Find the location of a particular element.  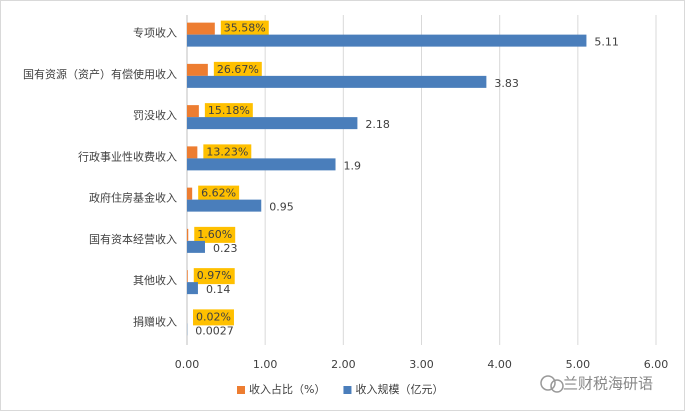

value-label: 3.83 is located at coordinates (506, 83).